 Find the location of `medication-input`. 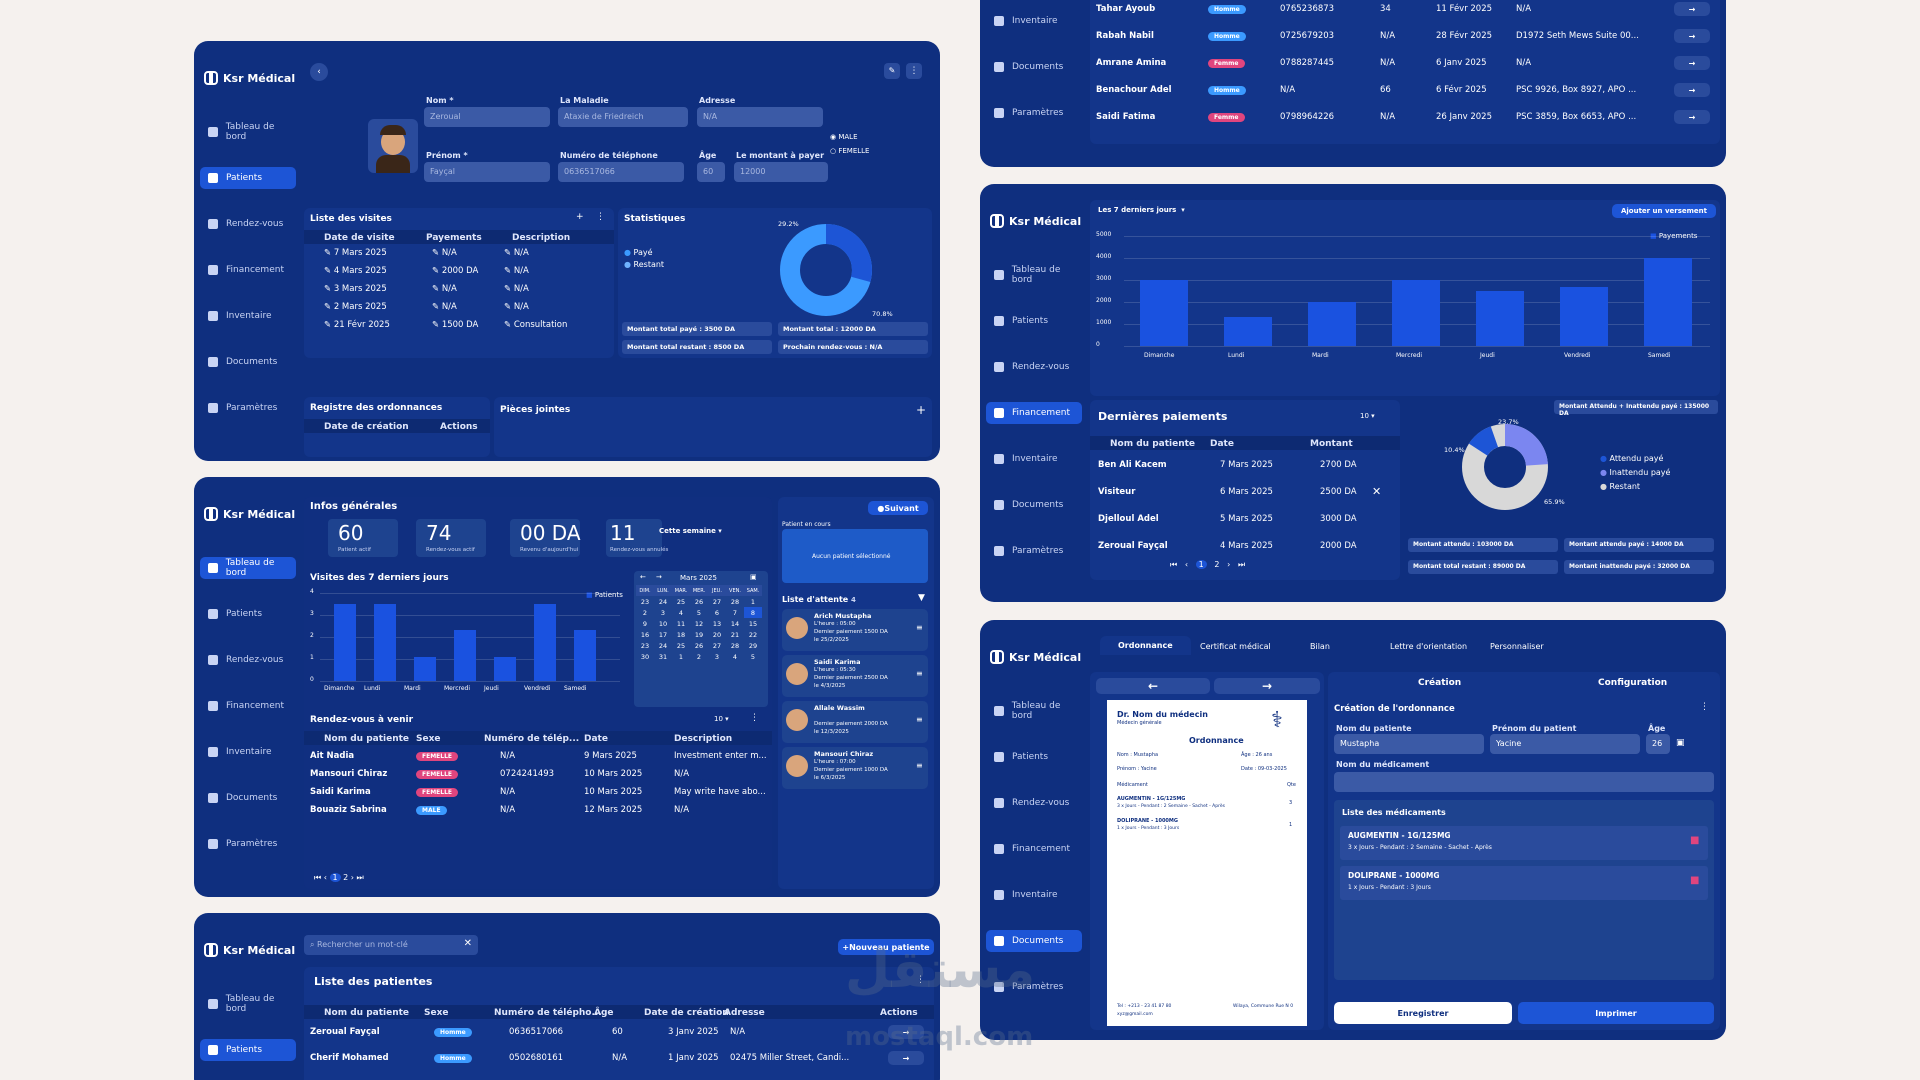

medication-input is located at coordinates (1524, 782).